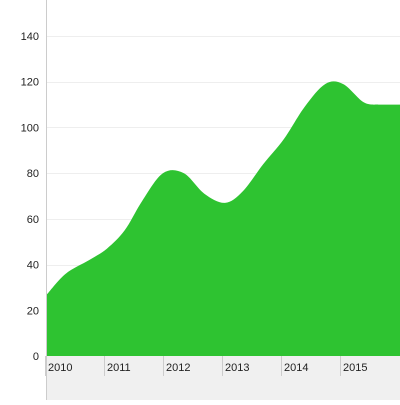 The width and height of the screenshot is (400, 405). What do you see at coordinates (33, 220) in the screenshot?
I see `y-tick-label: 60` at bounding box center [33, 220].